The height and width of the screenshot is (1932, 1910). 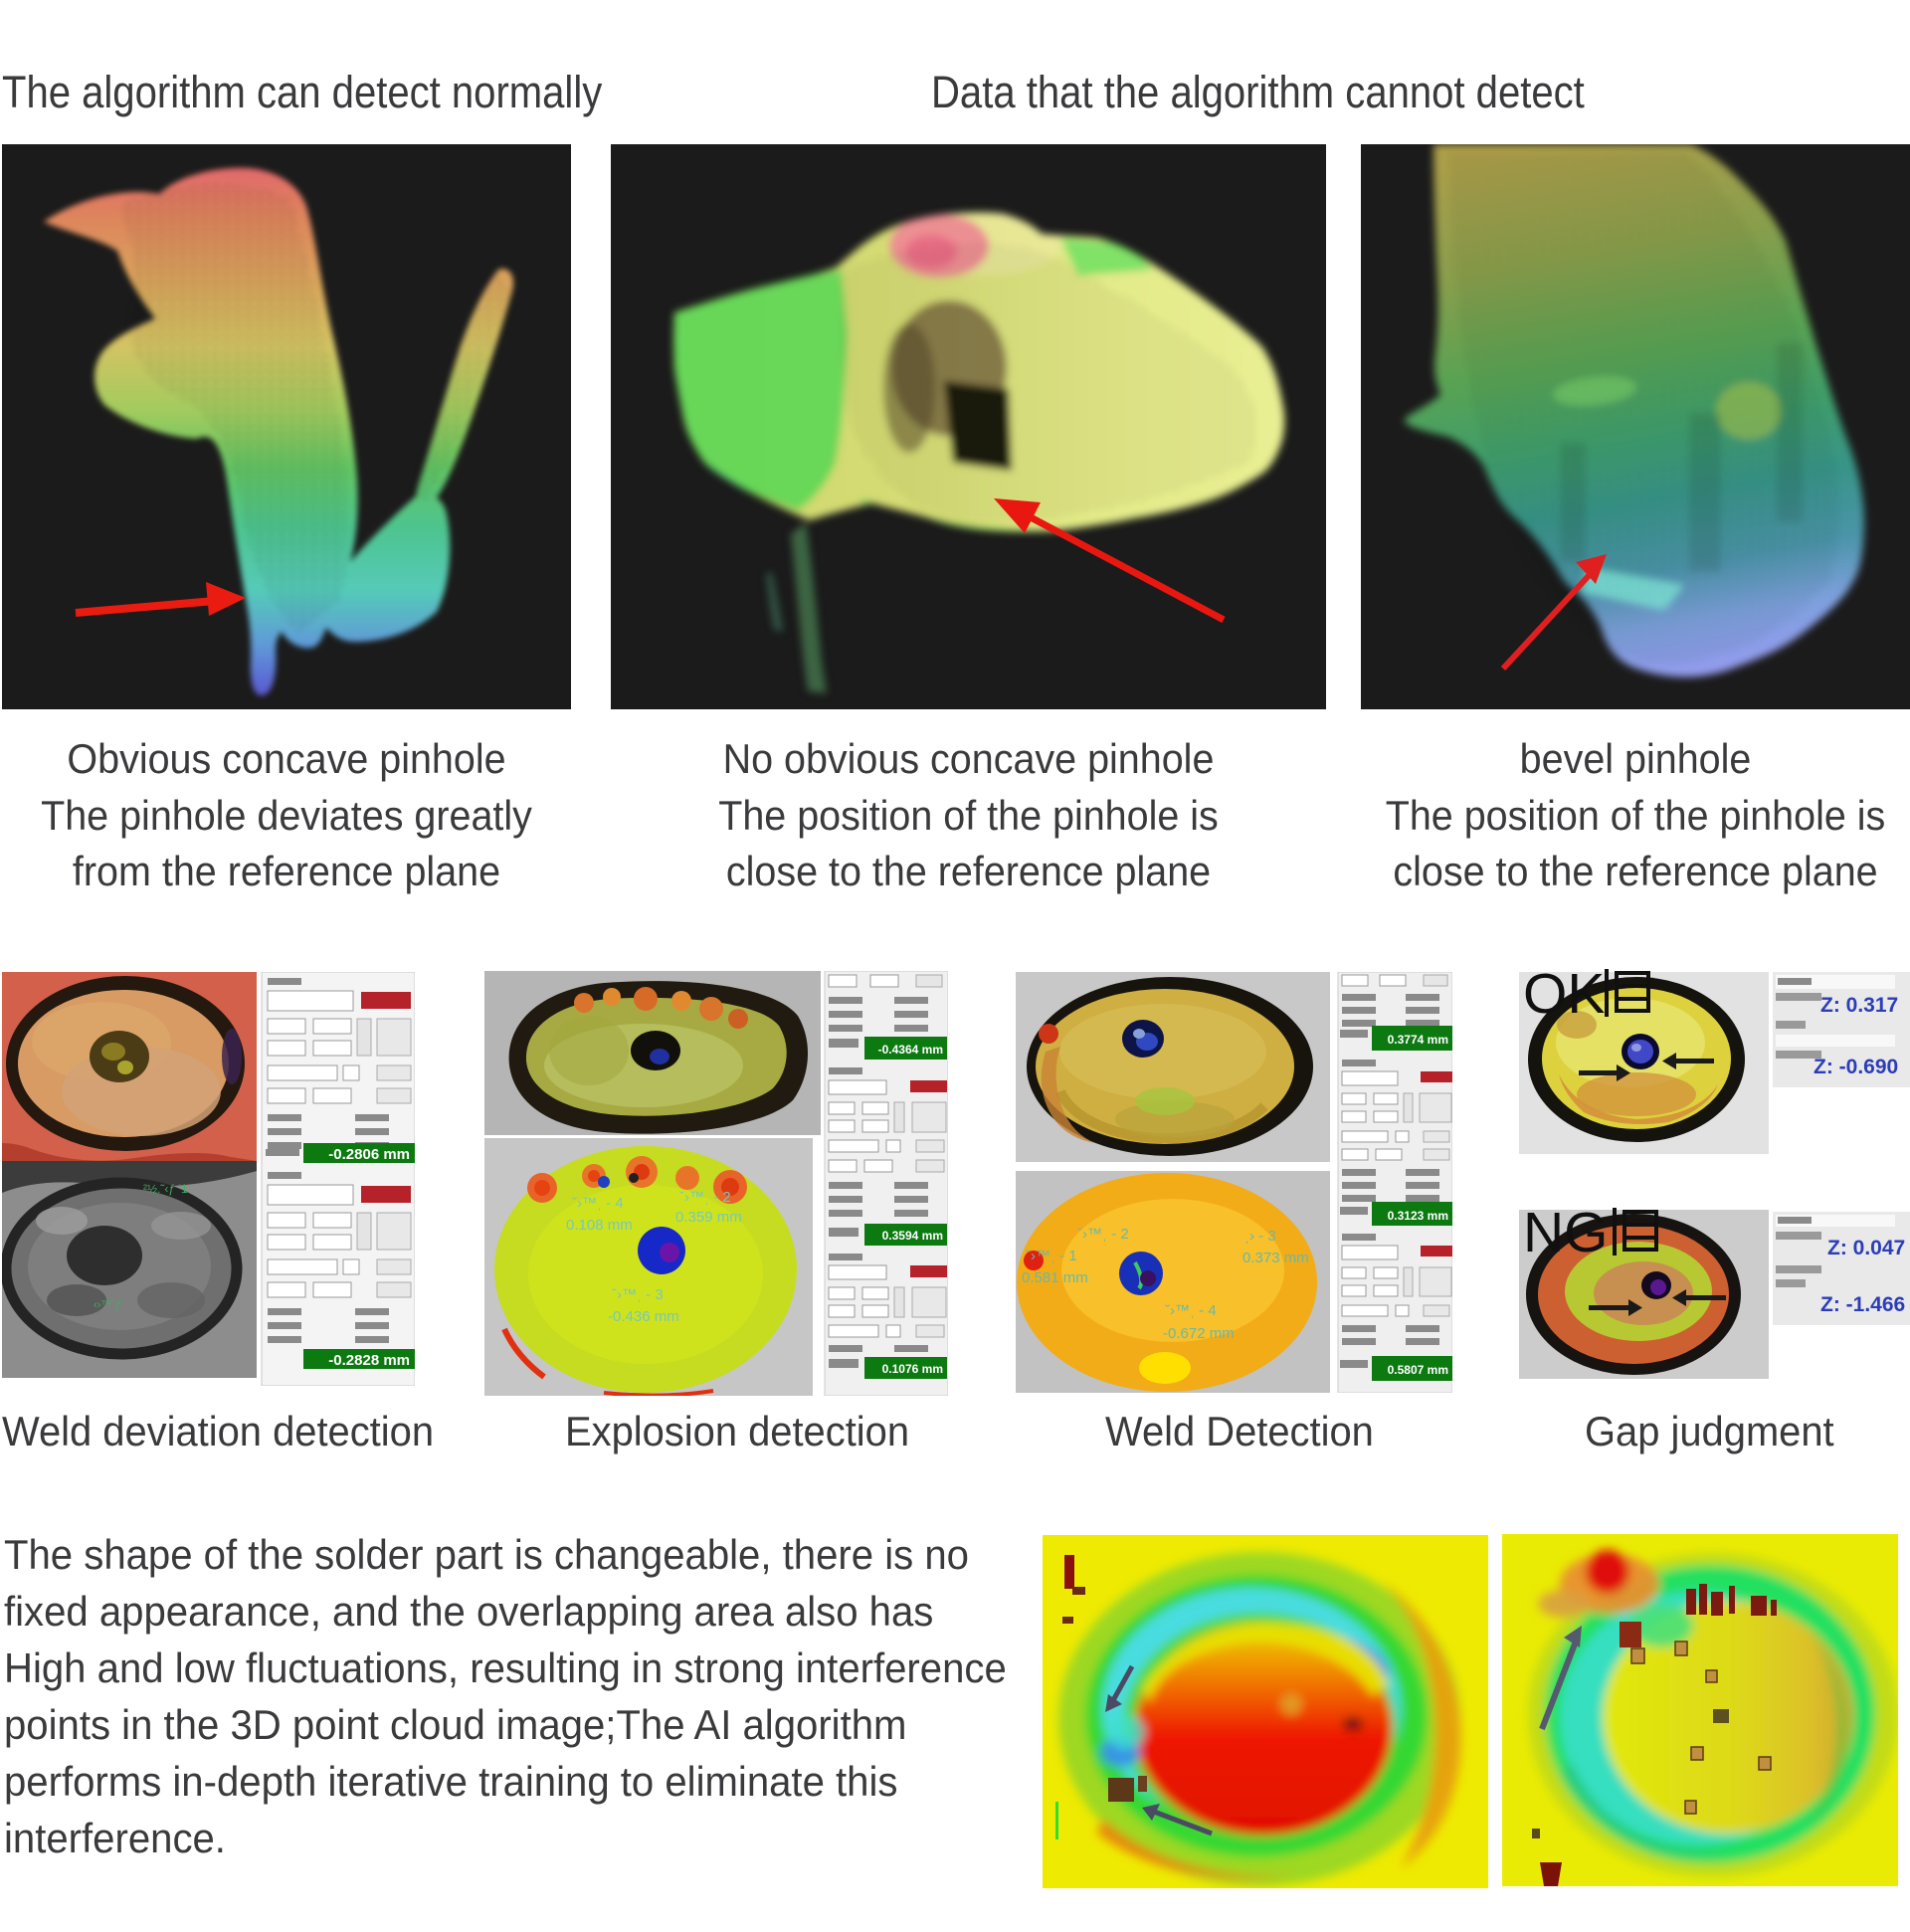 What do you see at coordinates (708, 1217) in the screenshot?
I see `svg-text: 0.359 mm` at bounding box center [708, 1217].